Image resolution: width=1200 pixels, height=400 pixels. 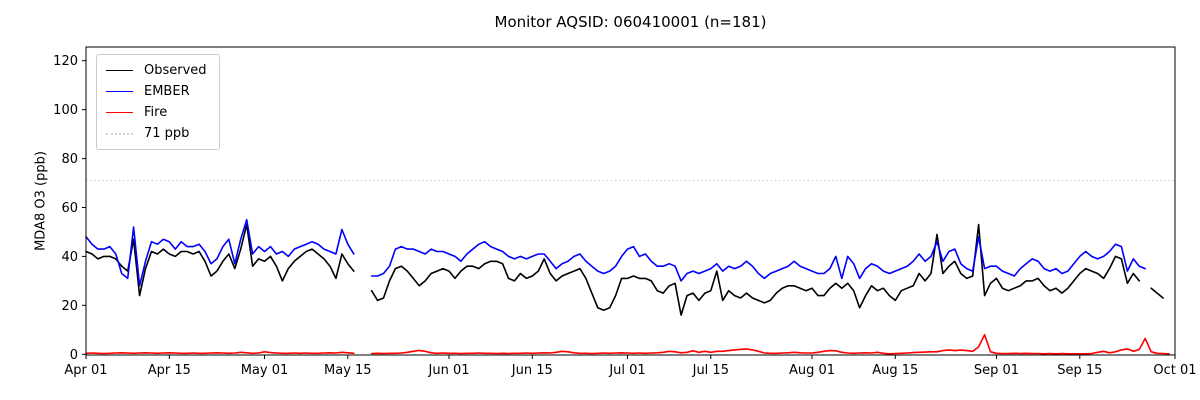 What do you see at coordinates (69, 257) in the screenshot?
I see `y-tick-label: 40` at bounding box center [69, 257].